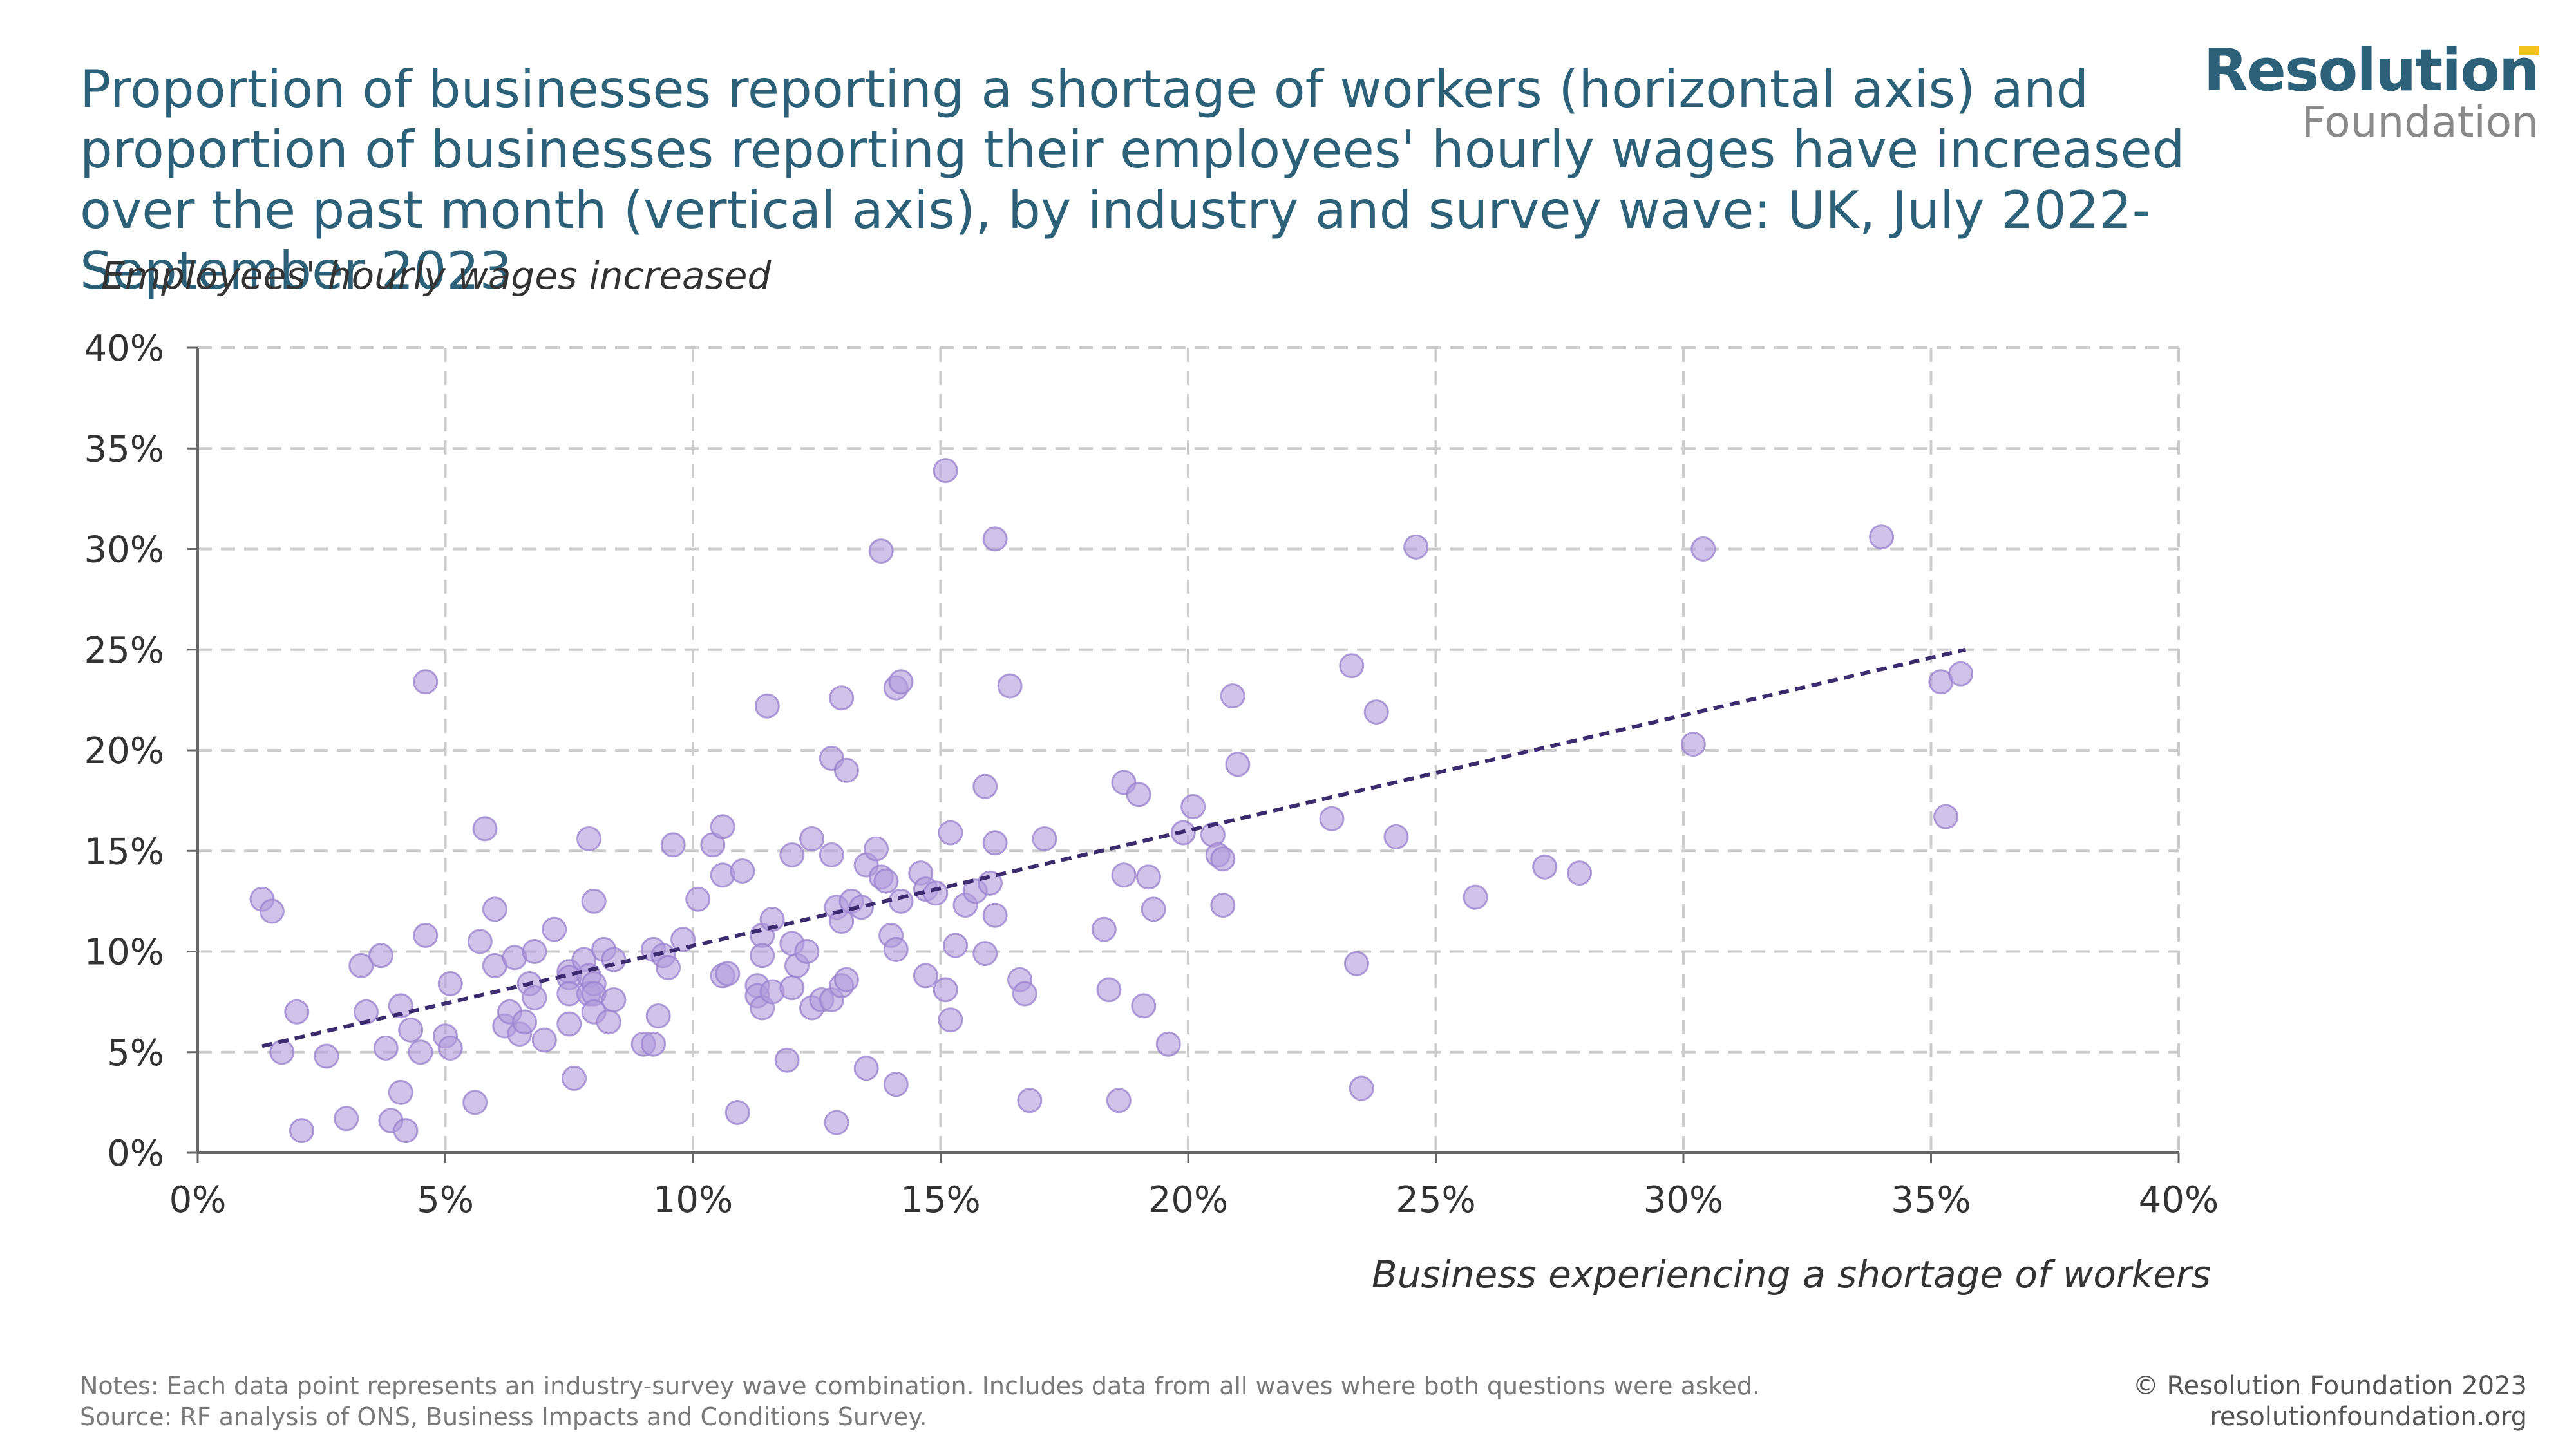 The height and width of the screenshot is (1449, 2576). I want to click on x-tick-label: 40%, so click(2179, 1200).